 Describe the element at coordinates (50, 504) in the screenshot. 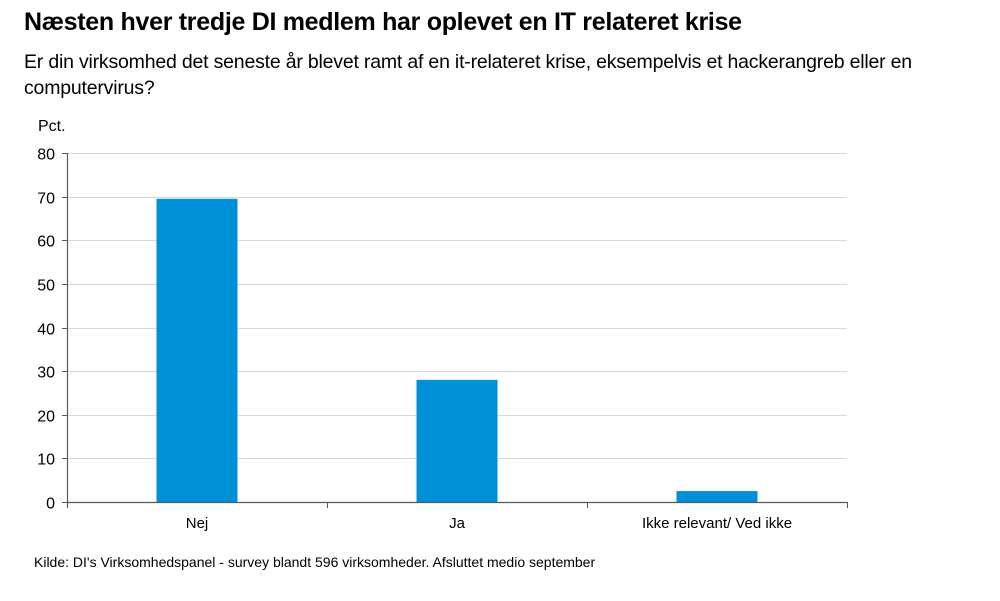

I see `y-tick-label: 0` at that location.